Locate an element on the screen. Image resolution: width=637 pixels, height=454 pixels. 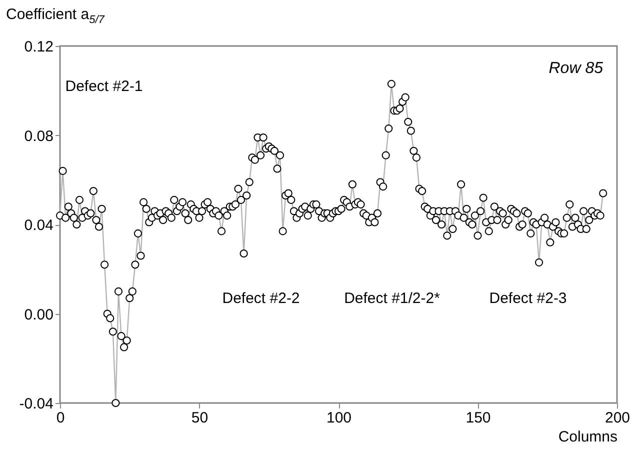
x-tick-label: 150 is located at coordinates (478, 418).